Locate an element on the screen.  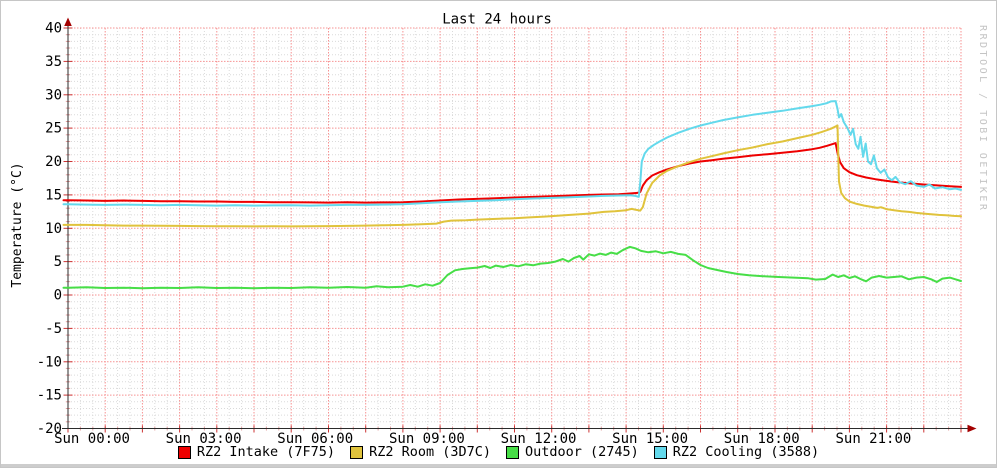
watermark: RRDTOOL / TOBI OETIKER is located at coordinates (982, 118).